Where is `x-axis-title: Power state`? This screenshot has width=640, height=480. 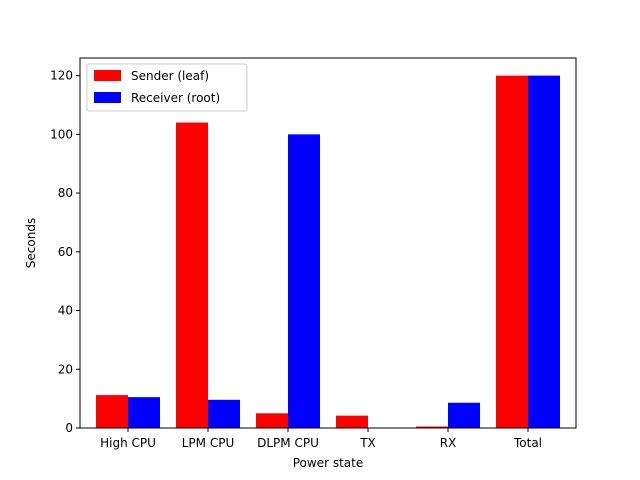 x-axis-title: Power state is located at coordinates (328, 463).